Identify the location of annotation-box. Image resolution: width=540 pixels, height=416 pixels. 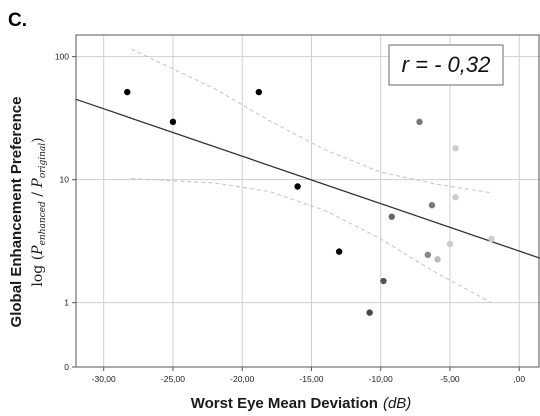
(446, 65).